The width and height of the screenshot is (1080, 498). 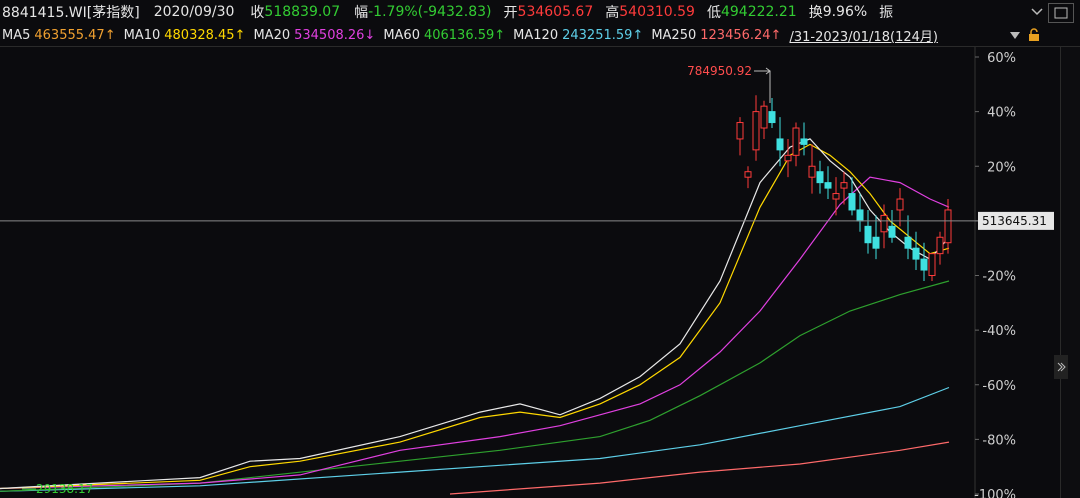 What do you see at coordinates (1070, 272) in the screenshot?
I see `right-info-panel` at bounding box center [1070, 272].